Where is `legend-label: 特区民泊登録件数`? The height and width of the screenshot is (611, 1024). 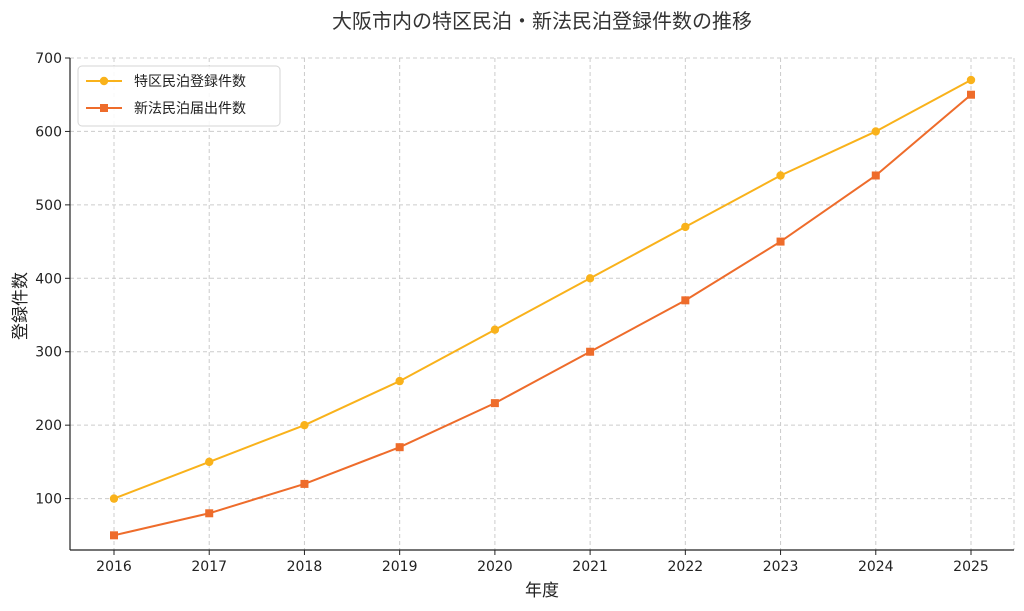 legend-label: 特区民泊登録件数 is located at coordinates (190, 82).